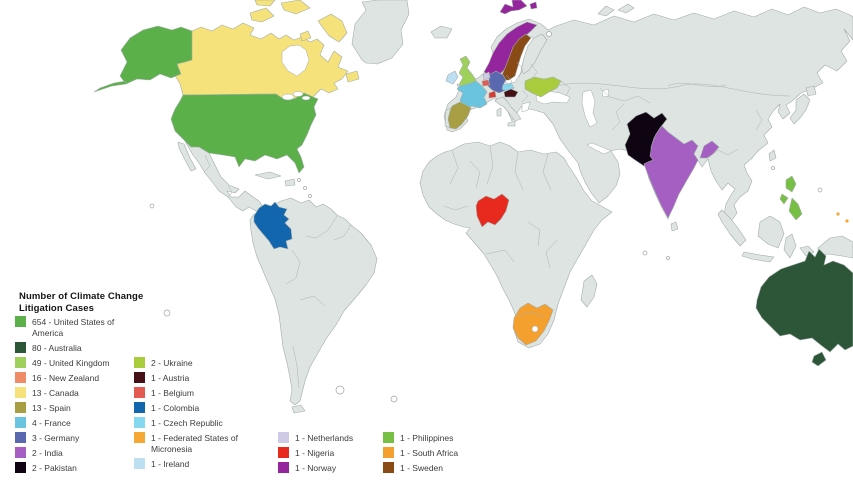  What do you see at coordinates (282, 7) in the screenshot?
I see `country-canada-ellesmere` at bounding box center [282, 7].